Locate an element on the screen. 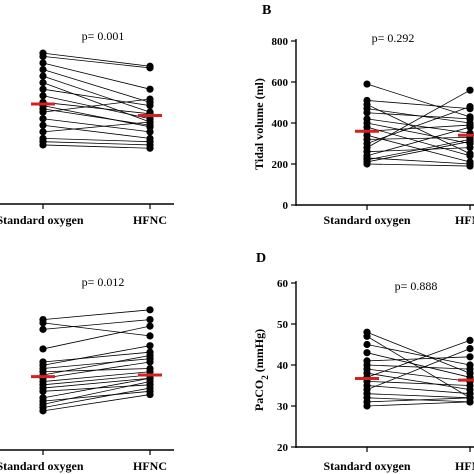  panel-d-xcat-standard: Standard oxygen is located at coordinates (366, 466).